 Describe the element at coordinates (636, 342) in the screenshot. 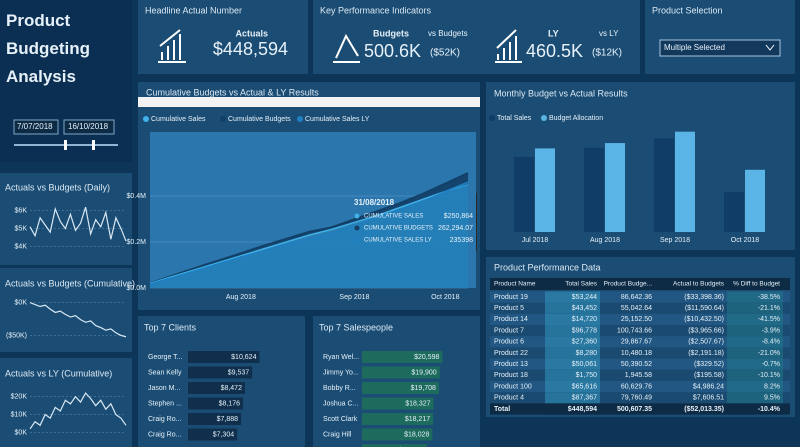

I see `table-cell: 29,867.67` at that location.